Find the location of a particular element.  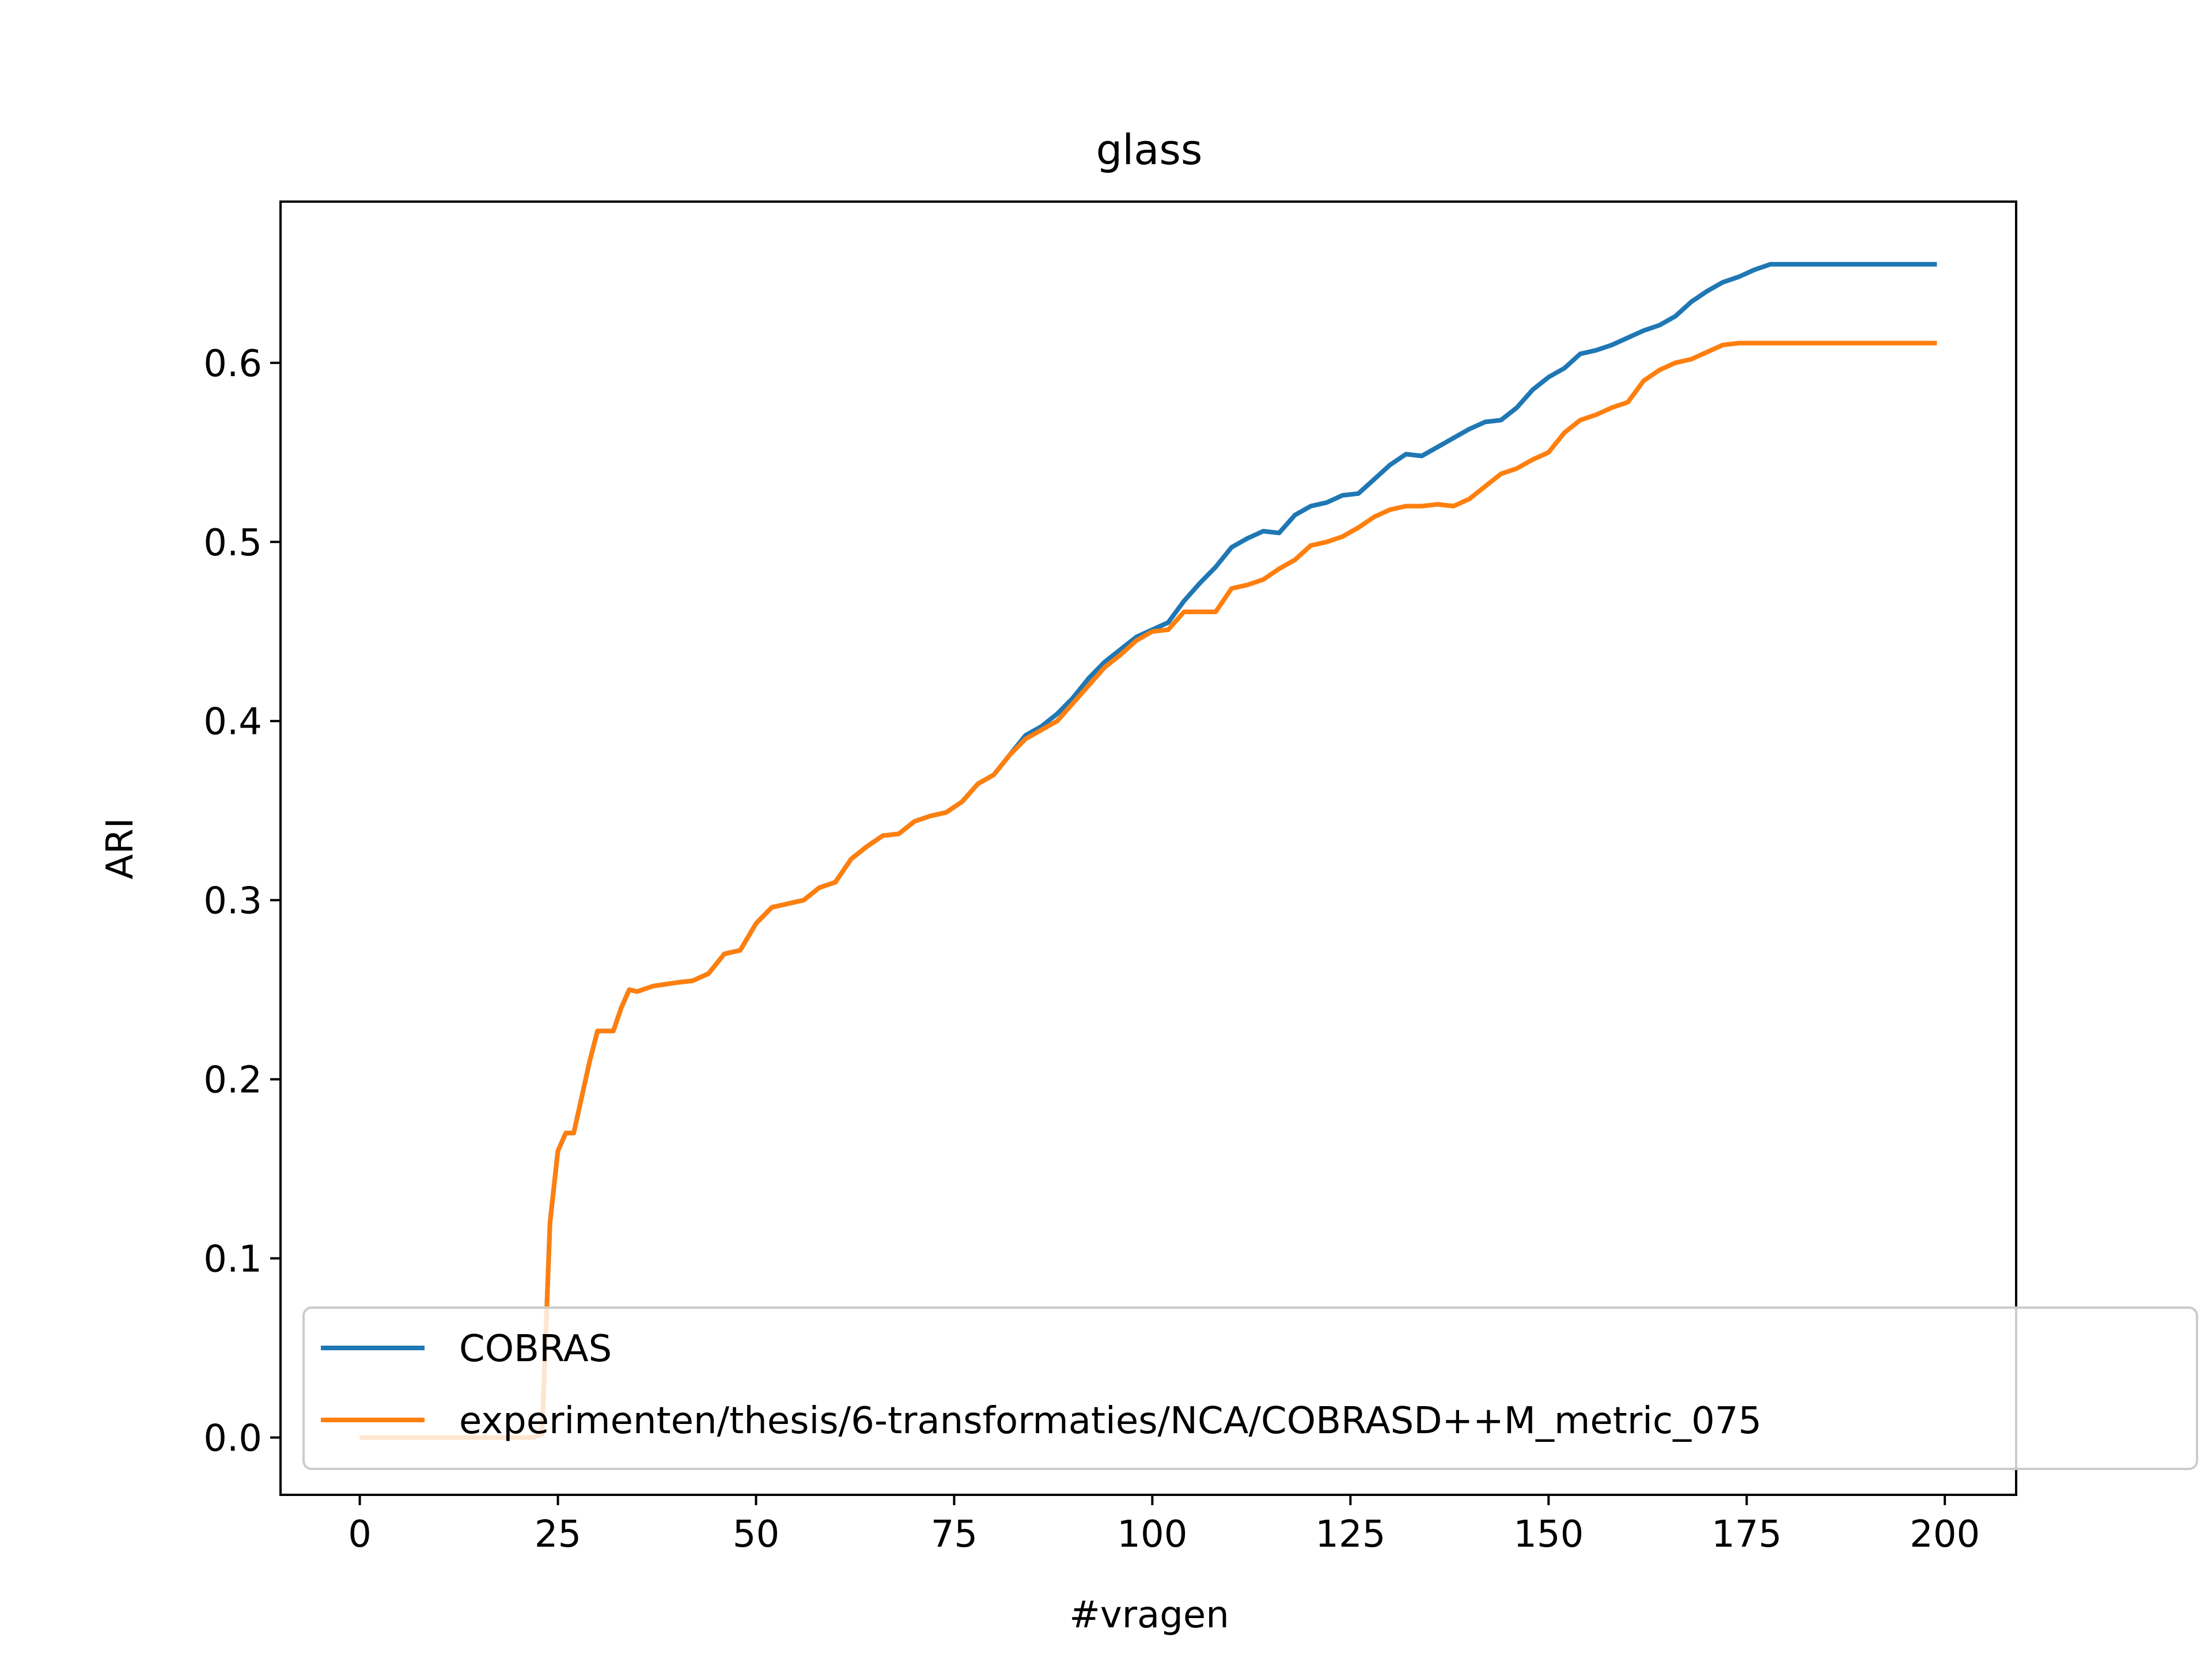

x-tick-label: 25 is located at coordinates (558, 1534).